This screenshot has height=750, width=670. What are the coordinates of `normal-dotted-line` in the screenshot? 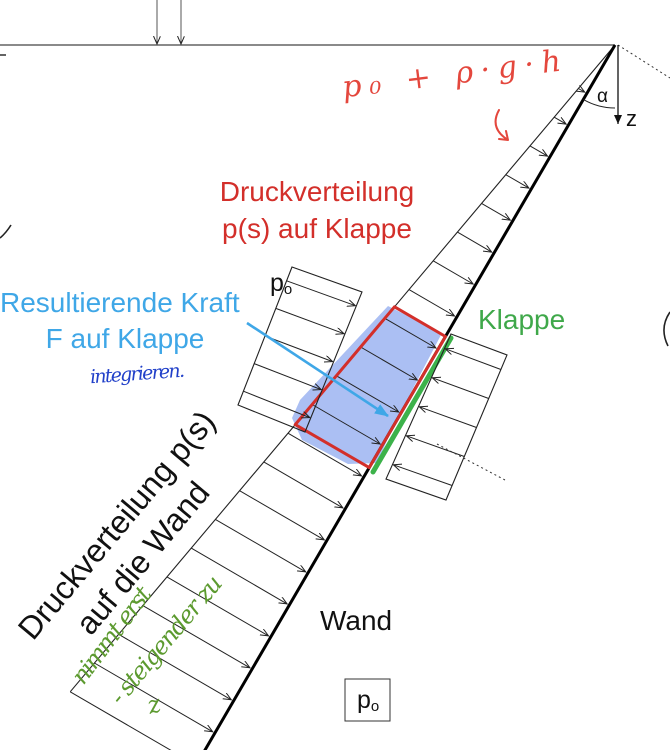 It's located at (643, 61).